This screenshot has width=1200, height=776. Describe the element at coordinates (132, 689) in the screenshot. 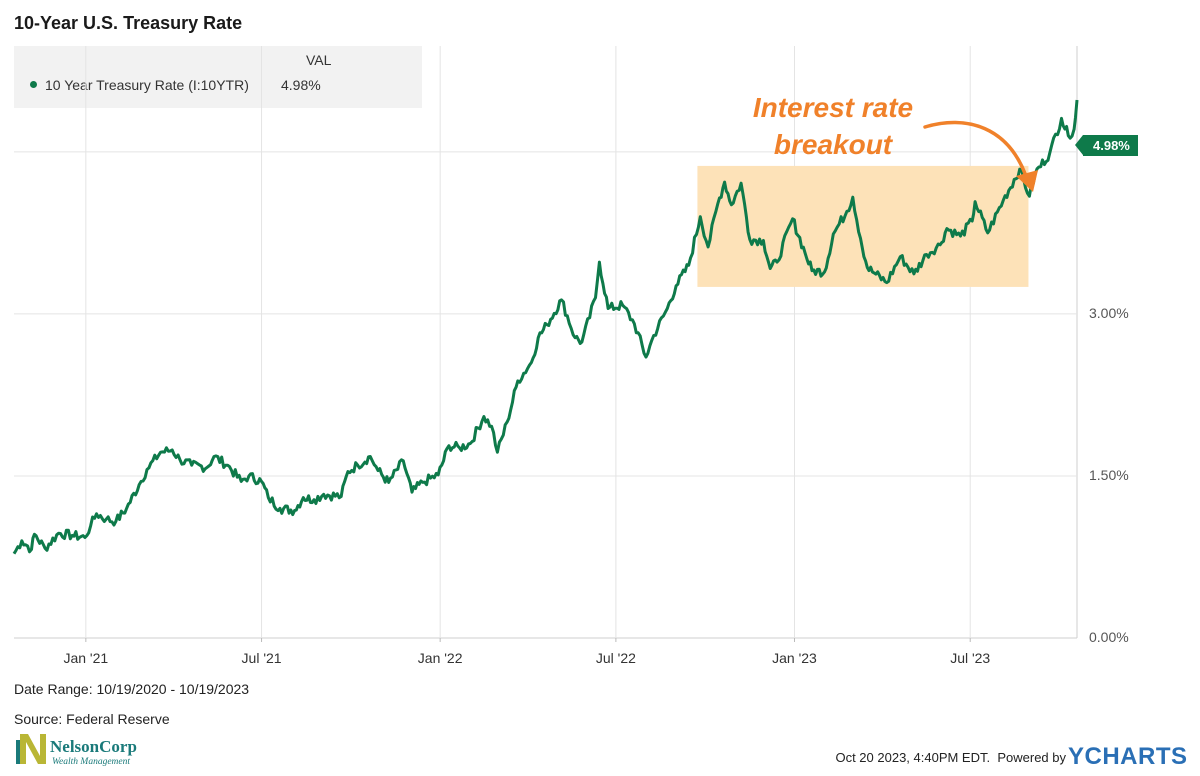

I see `date-range: Date Range: 10/19/2020 - 10/19/2023` at that location.